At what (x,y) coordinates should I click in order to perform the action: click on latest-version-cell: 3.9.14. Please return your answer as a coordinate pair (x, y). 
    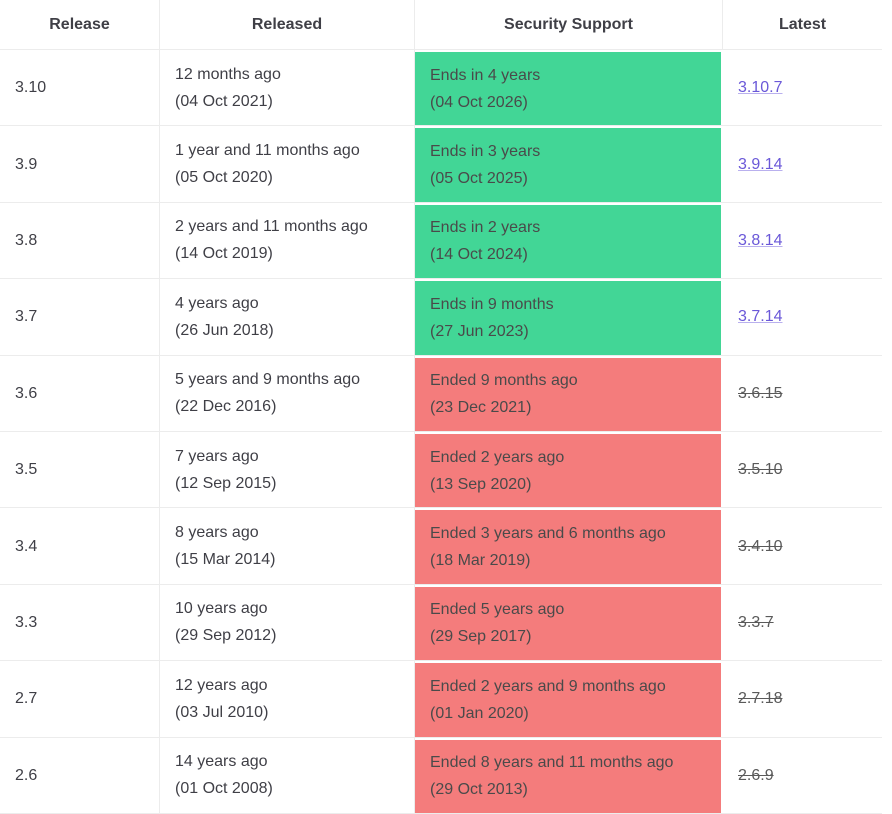
    Looking at the image, I should click on (802, 163).